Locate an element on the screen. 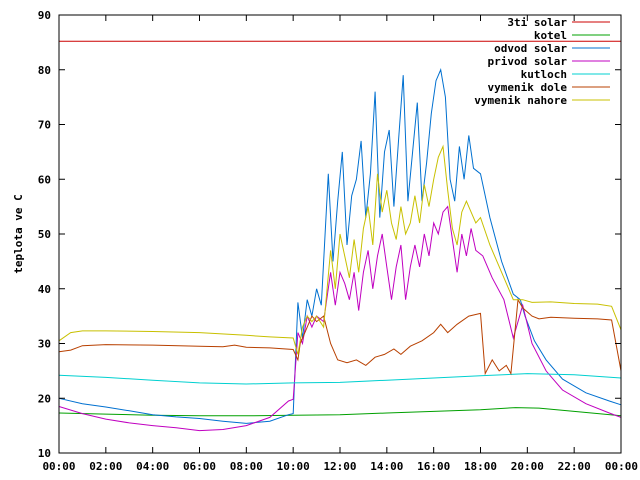  y-tick-label-2: 30 is located at coordinates (44, 344).